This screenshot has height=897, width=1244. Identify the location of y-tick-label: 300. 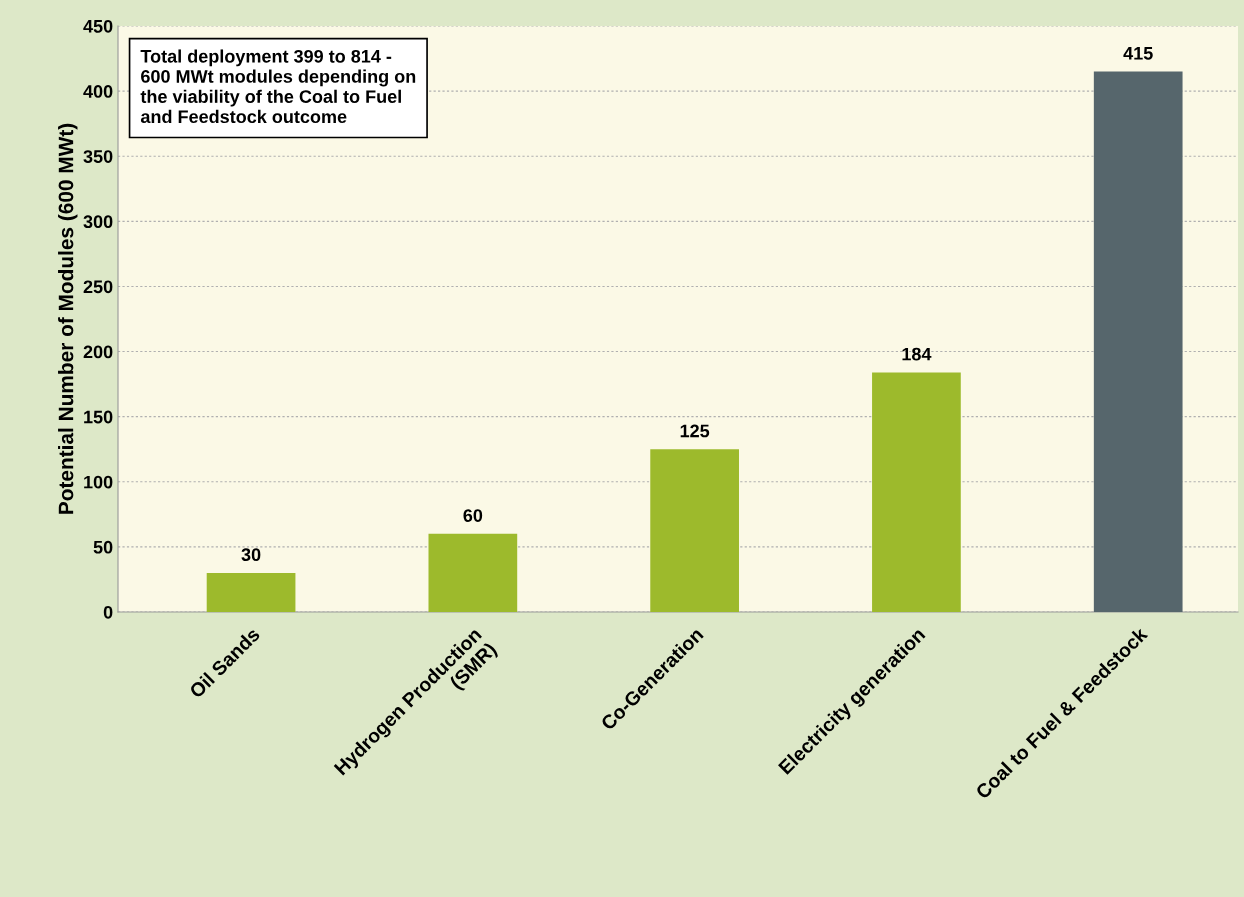
(98, 222).